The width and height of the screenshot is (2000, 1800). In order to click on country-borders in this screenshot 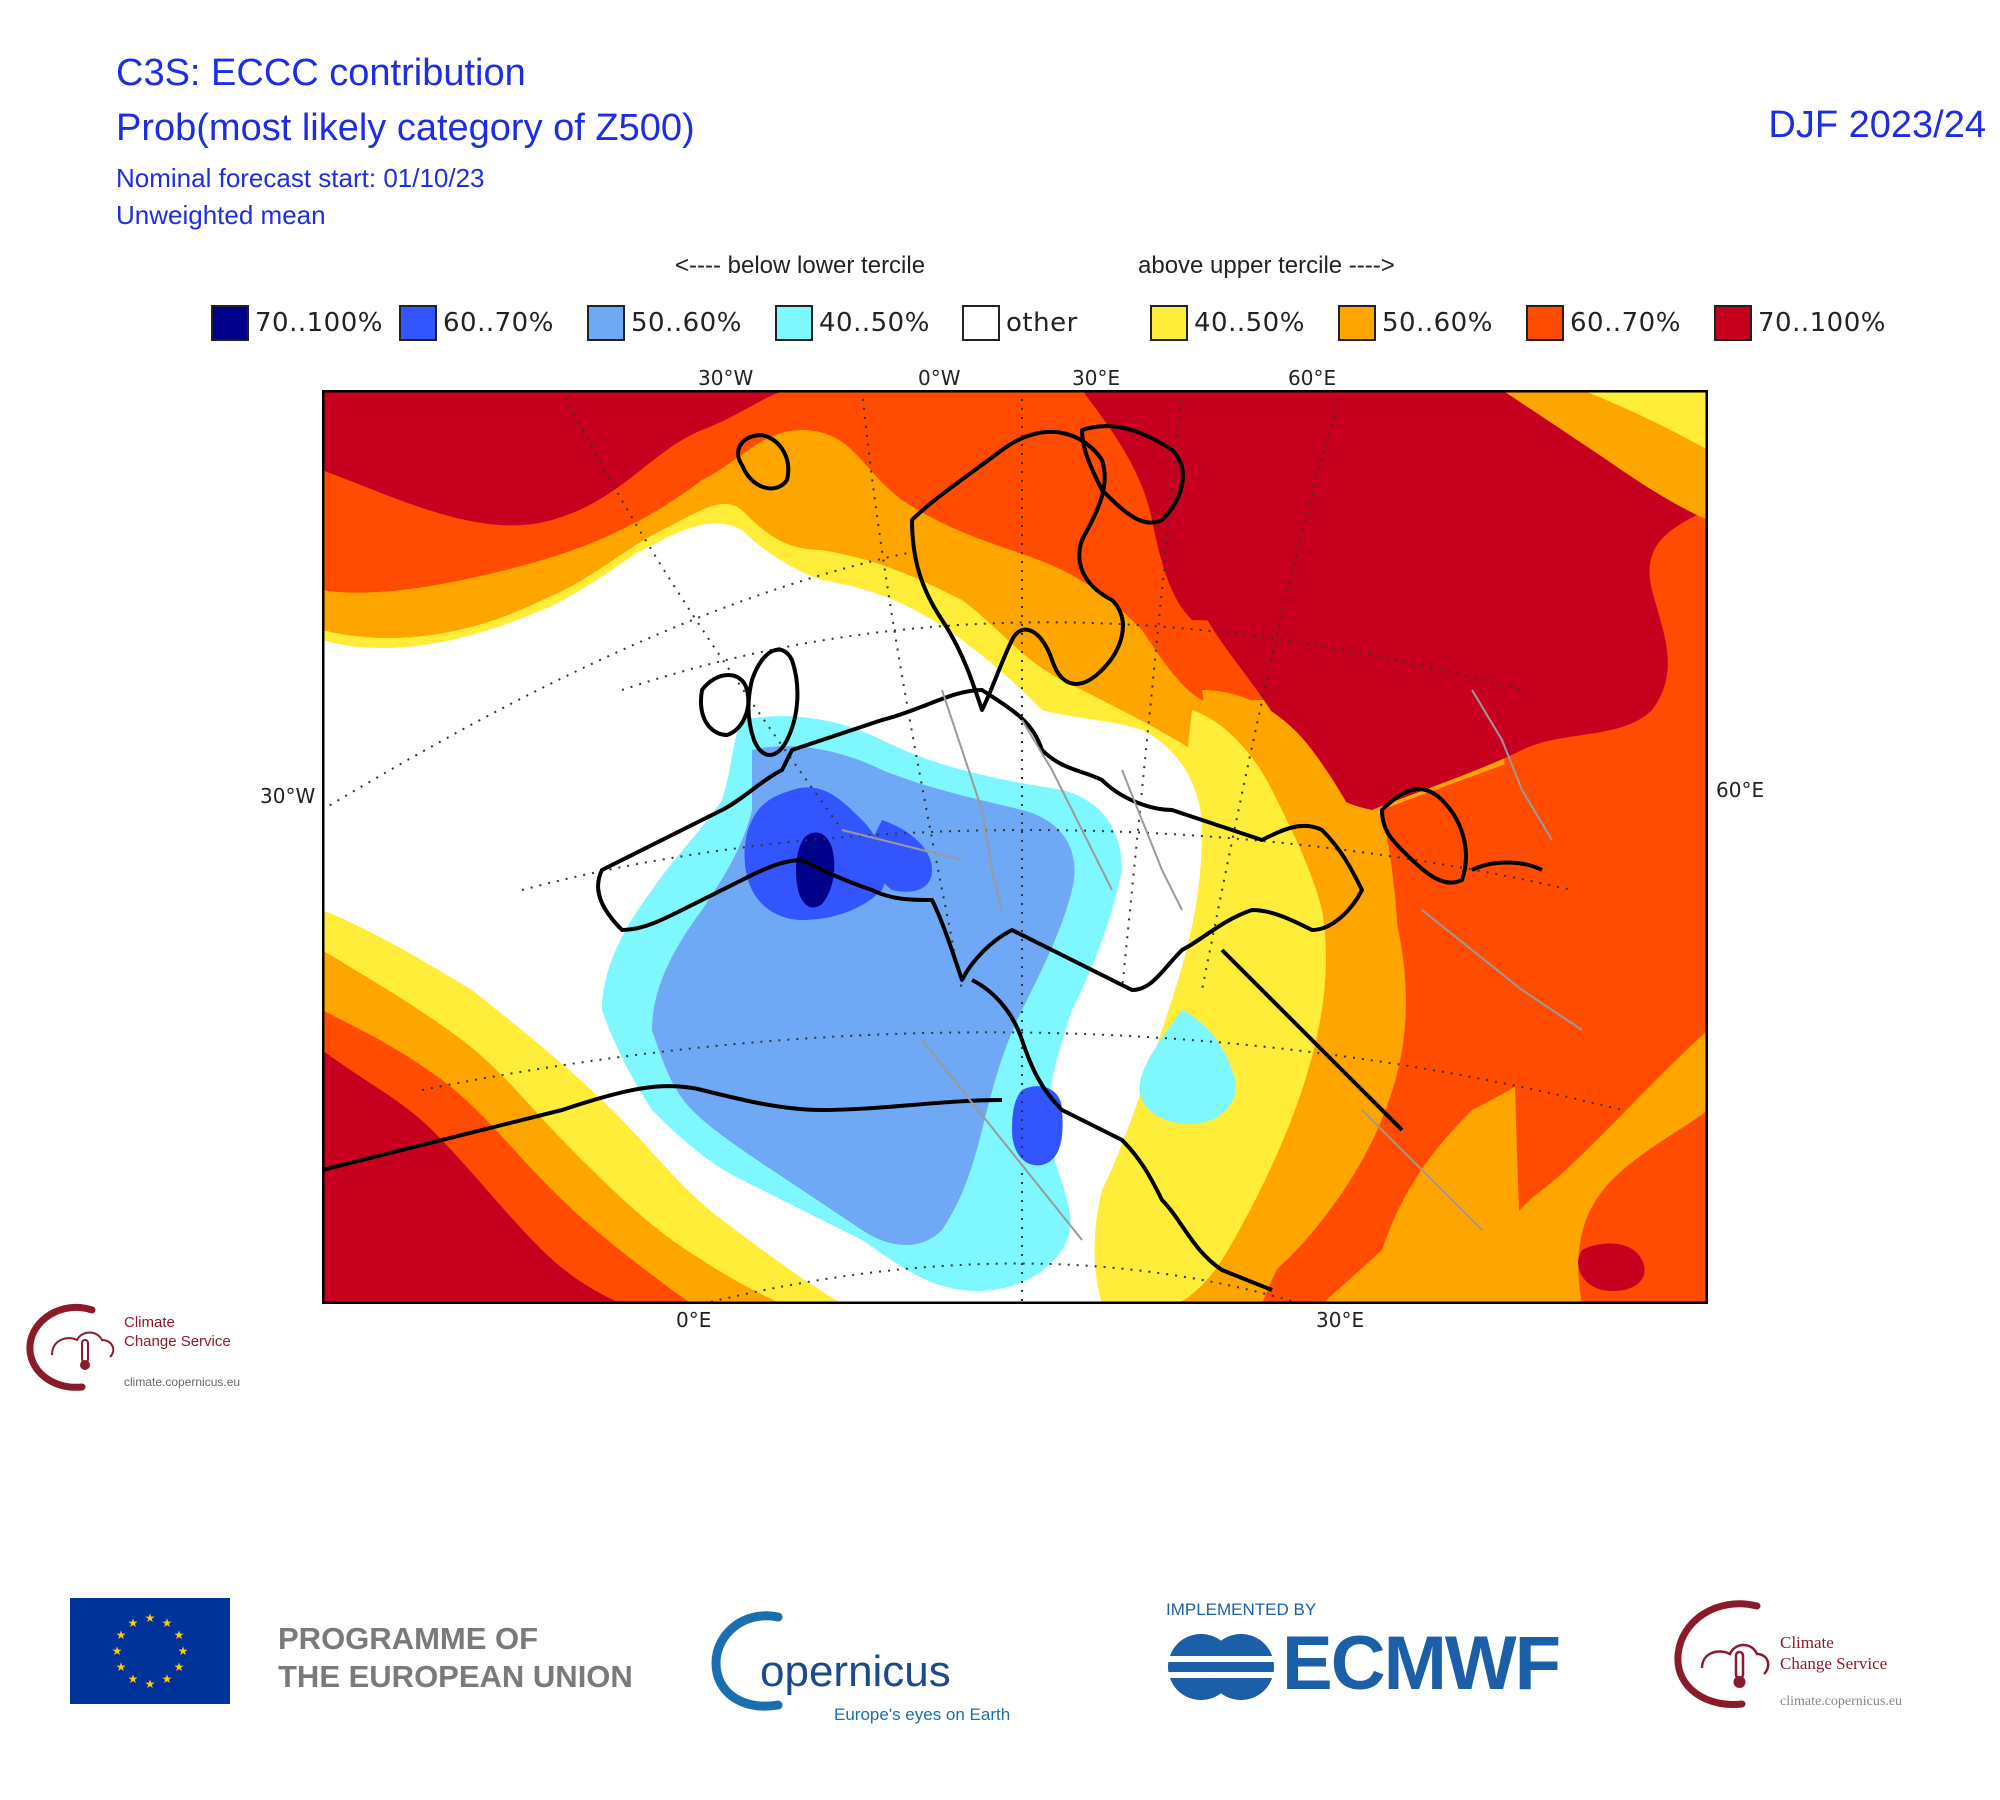, I will do `click(1212, 965)`.